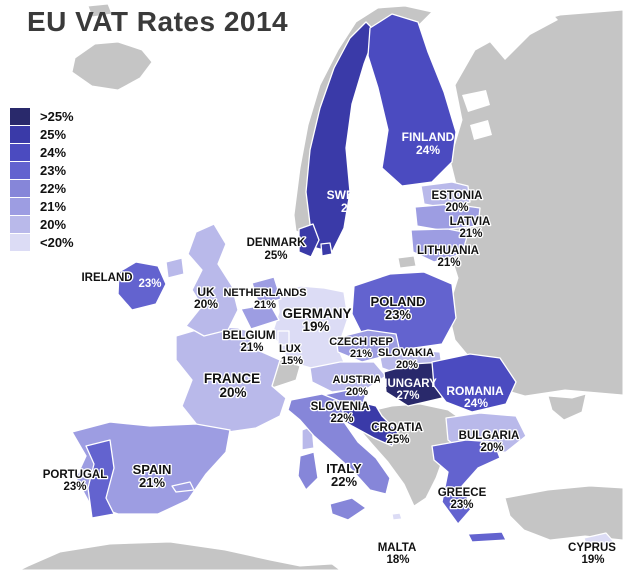  I want to click on country-shape-romania, so click(474, 383).